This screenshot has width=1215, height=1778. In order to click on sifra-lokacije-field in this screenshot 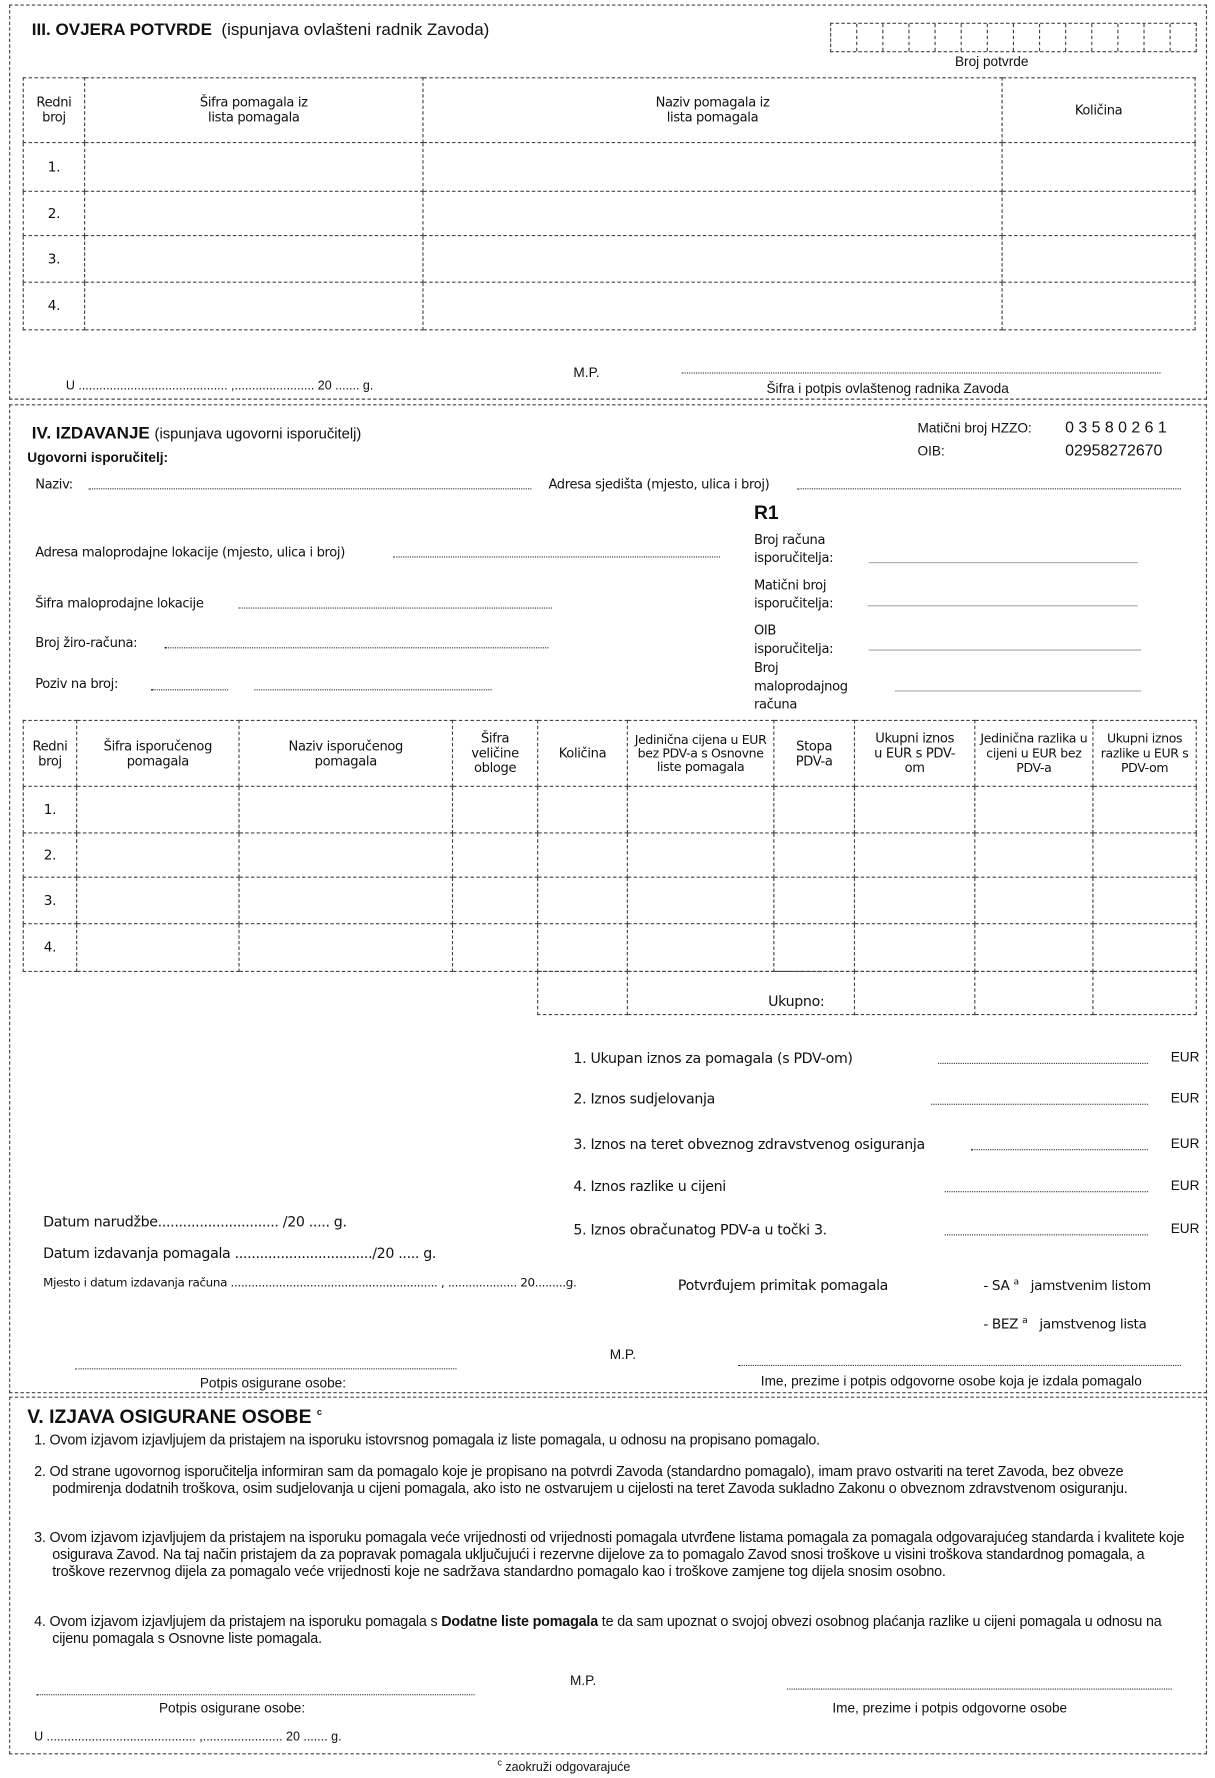, I will do `click(395, 608)`.